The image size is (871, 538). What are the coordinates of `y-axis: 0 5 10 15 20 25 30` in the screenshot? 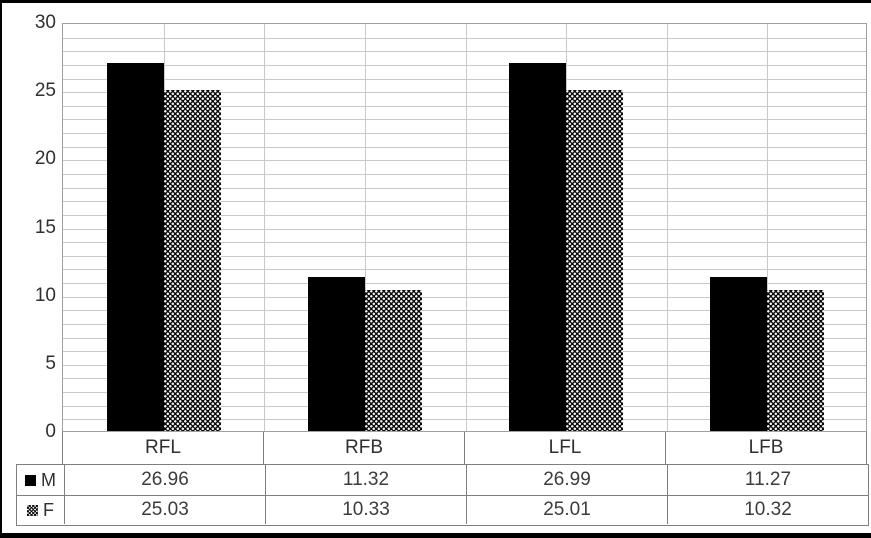 It's located at (29, 233).